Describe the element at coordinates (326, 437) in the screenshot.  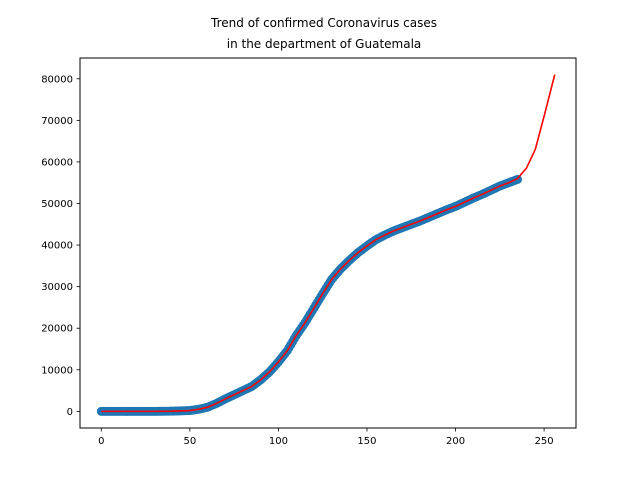
I see `x-axis: 0 50 100 150 200 250` at that location.